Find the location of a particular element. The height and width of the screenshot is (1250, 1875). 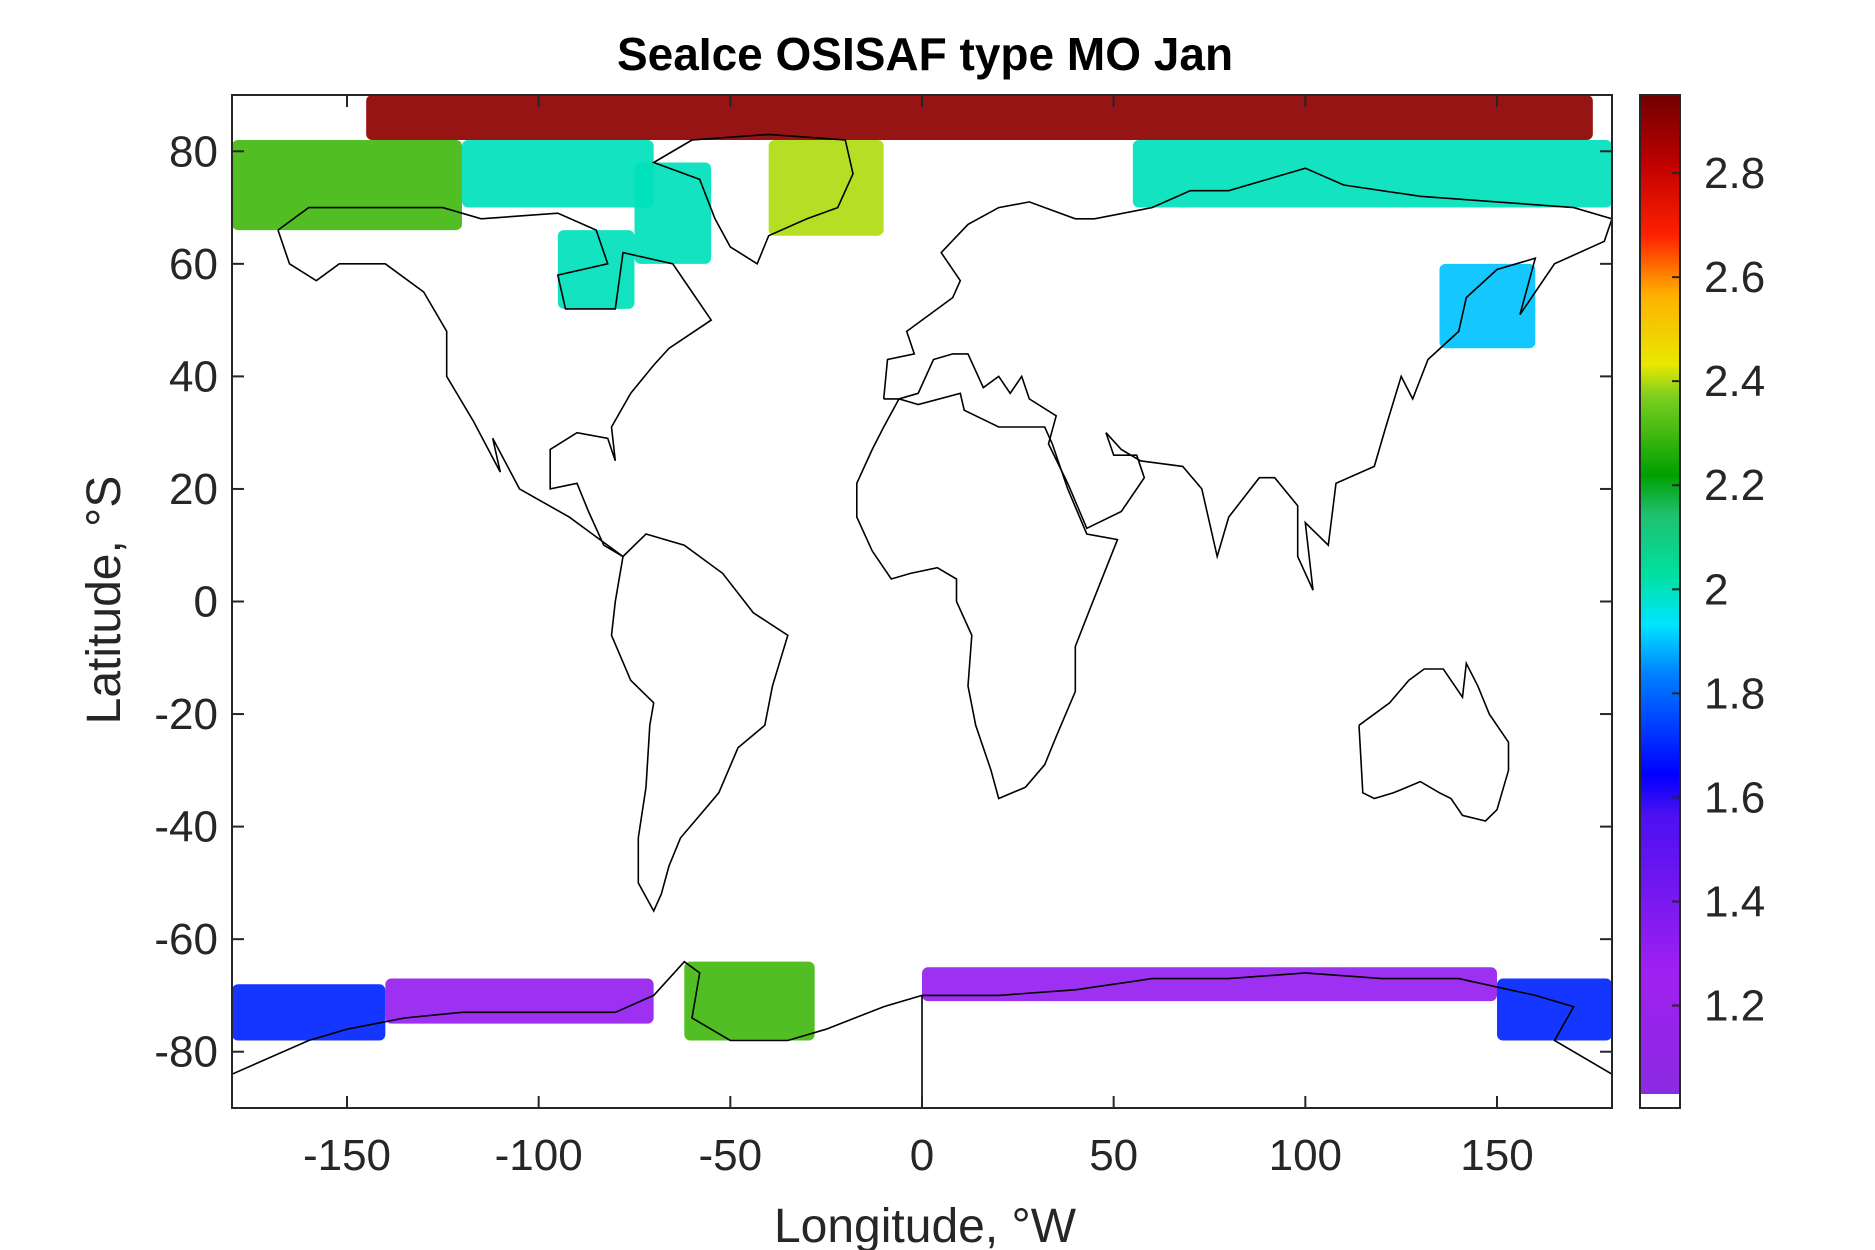

ice-region-sea-of-okhotsk is located at coordinates (1487, 306).